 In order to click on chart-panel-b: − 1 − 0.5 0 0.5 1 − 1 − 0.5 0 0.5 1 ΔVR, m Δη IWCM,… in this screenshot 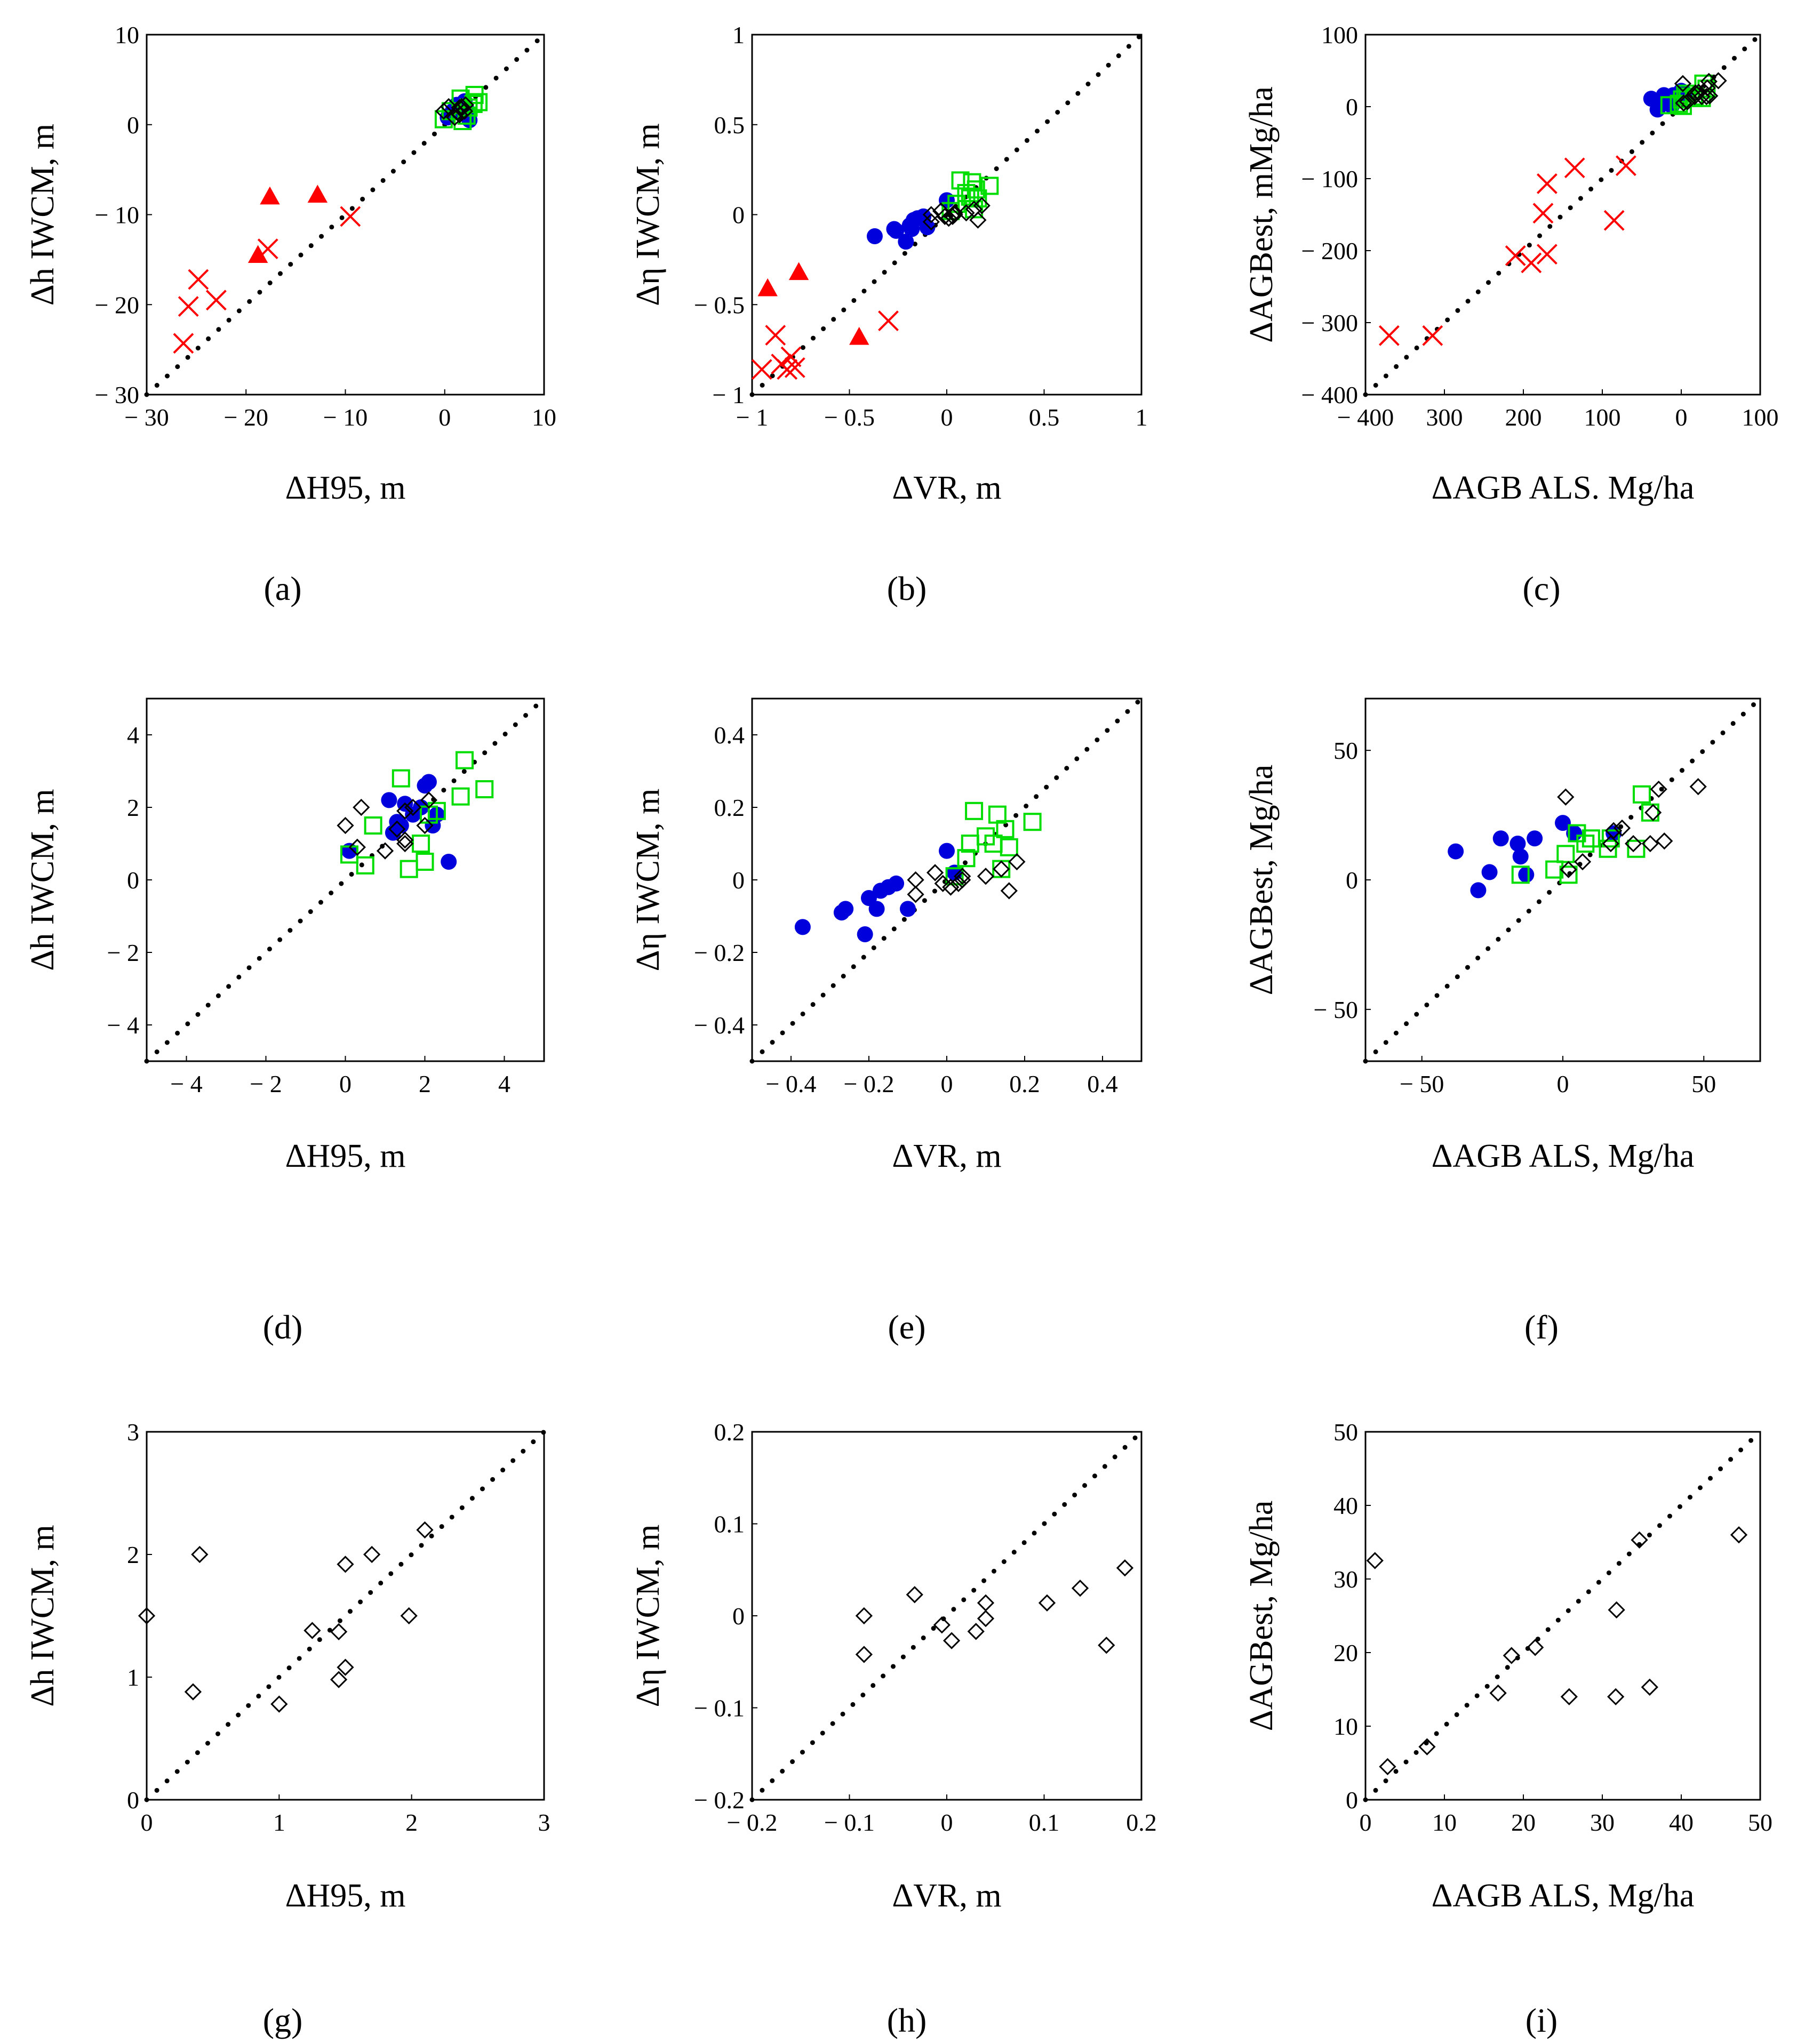, I will do `click(889, 314)`.